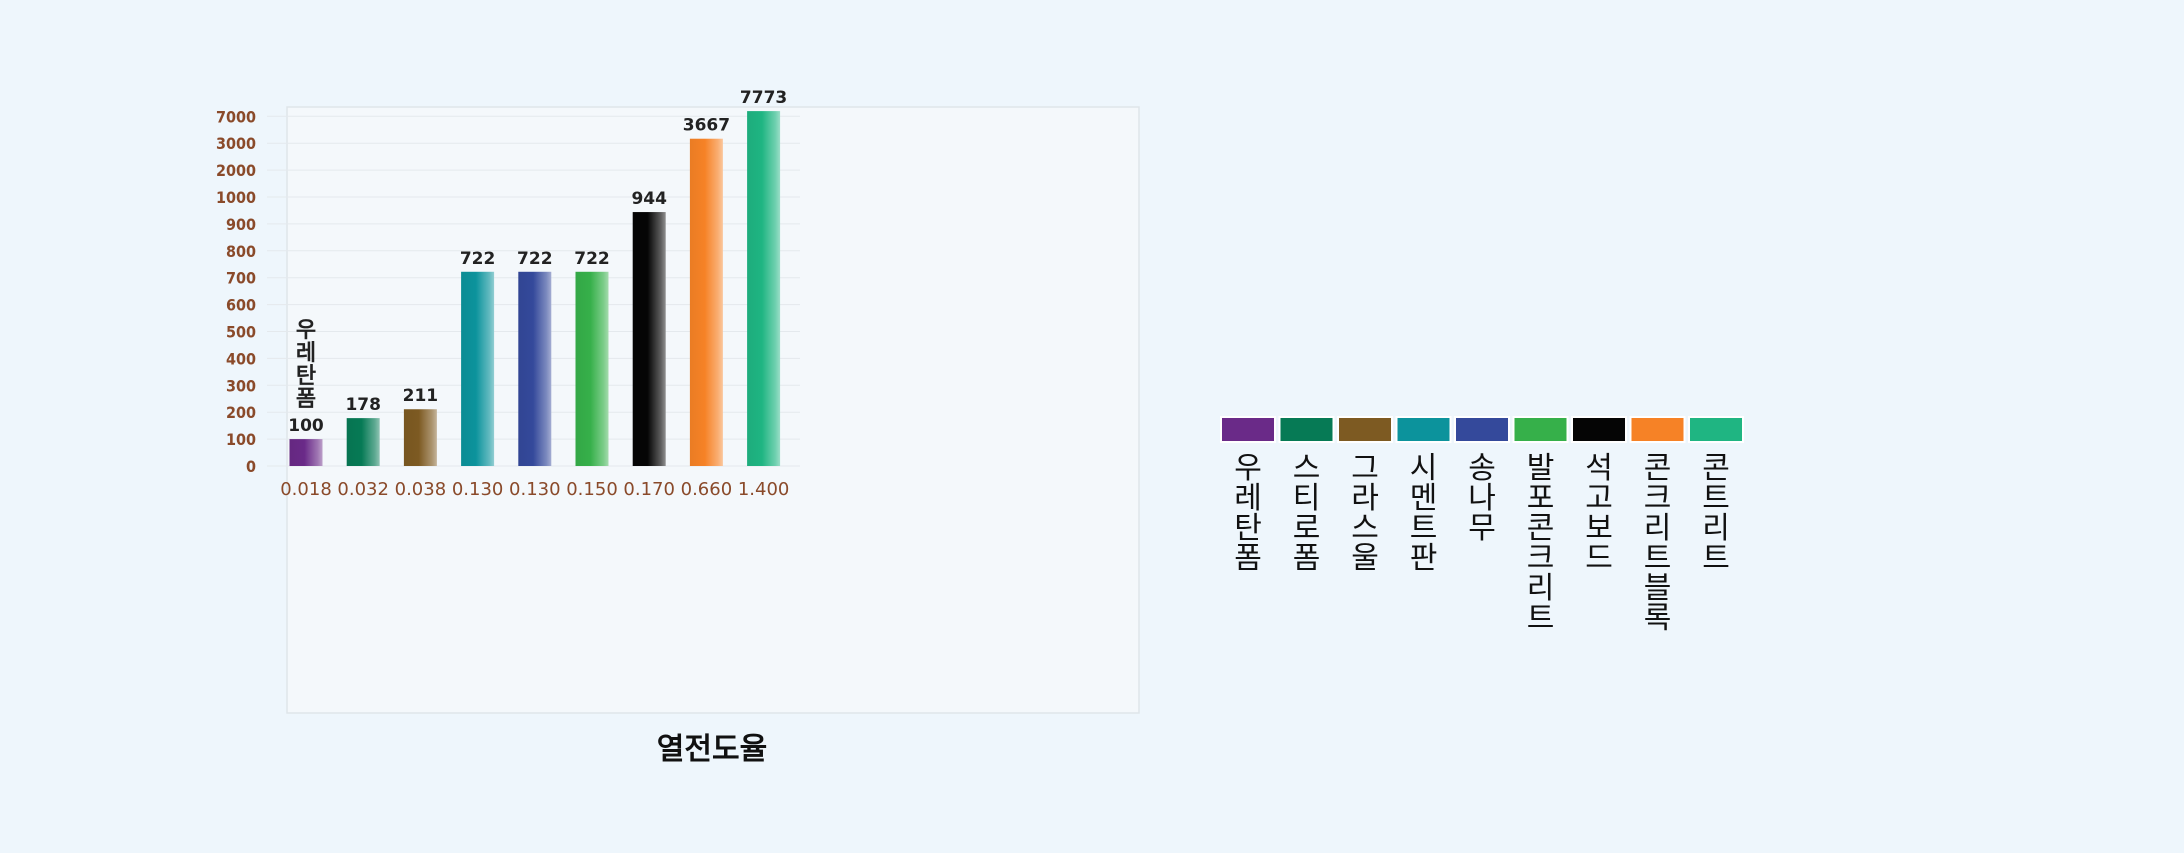 The image size is (2184, 853). I want to click on x-tick-label: 1.400, so click(764, 489).